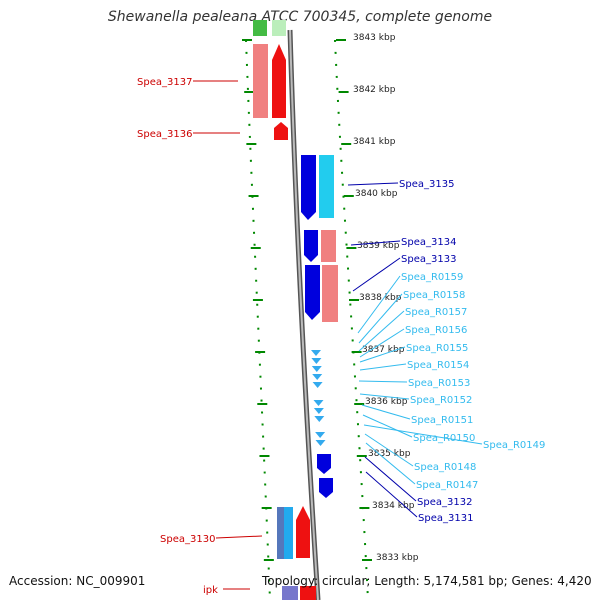 The image size is (600, 600). What do you see at coordinates (258, 300) in the screenshot?
I see `left-tick-marks` at bounding box center [258, 300].